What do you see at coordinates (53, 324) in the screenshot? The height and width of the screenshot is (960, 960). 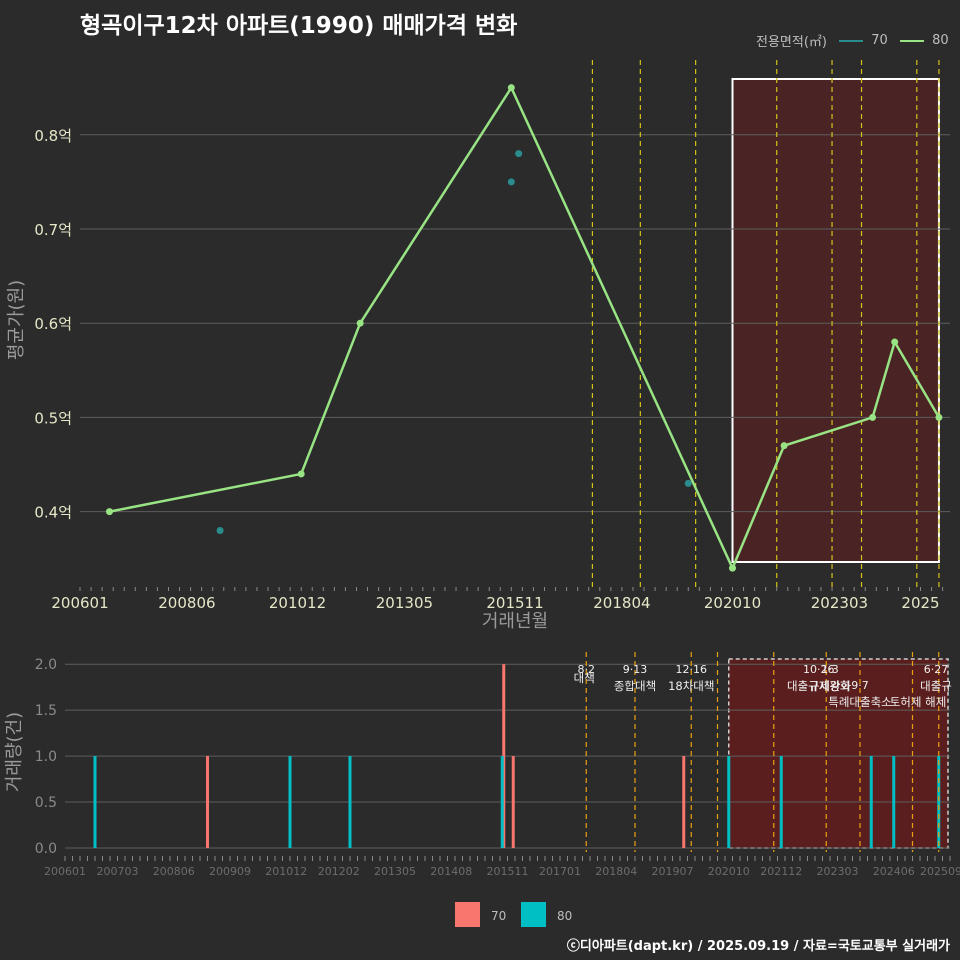 I see `y-tick-label: 0.6억` at bounding box center [53, 324].